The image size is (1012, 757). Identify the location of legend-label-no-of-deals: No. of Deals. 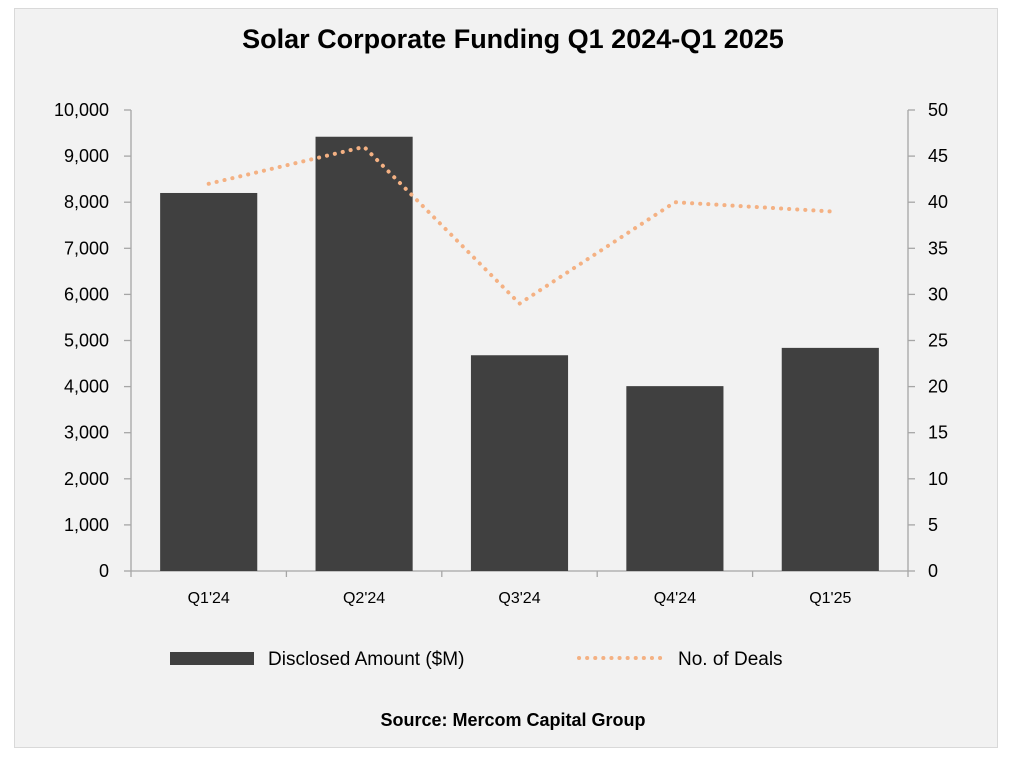
(730, 659).